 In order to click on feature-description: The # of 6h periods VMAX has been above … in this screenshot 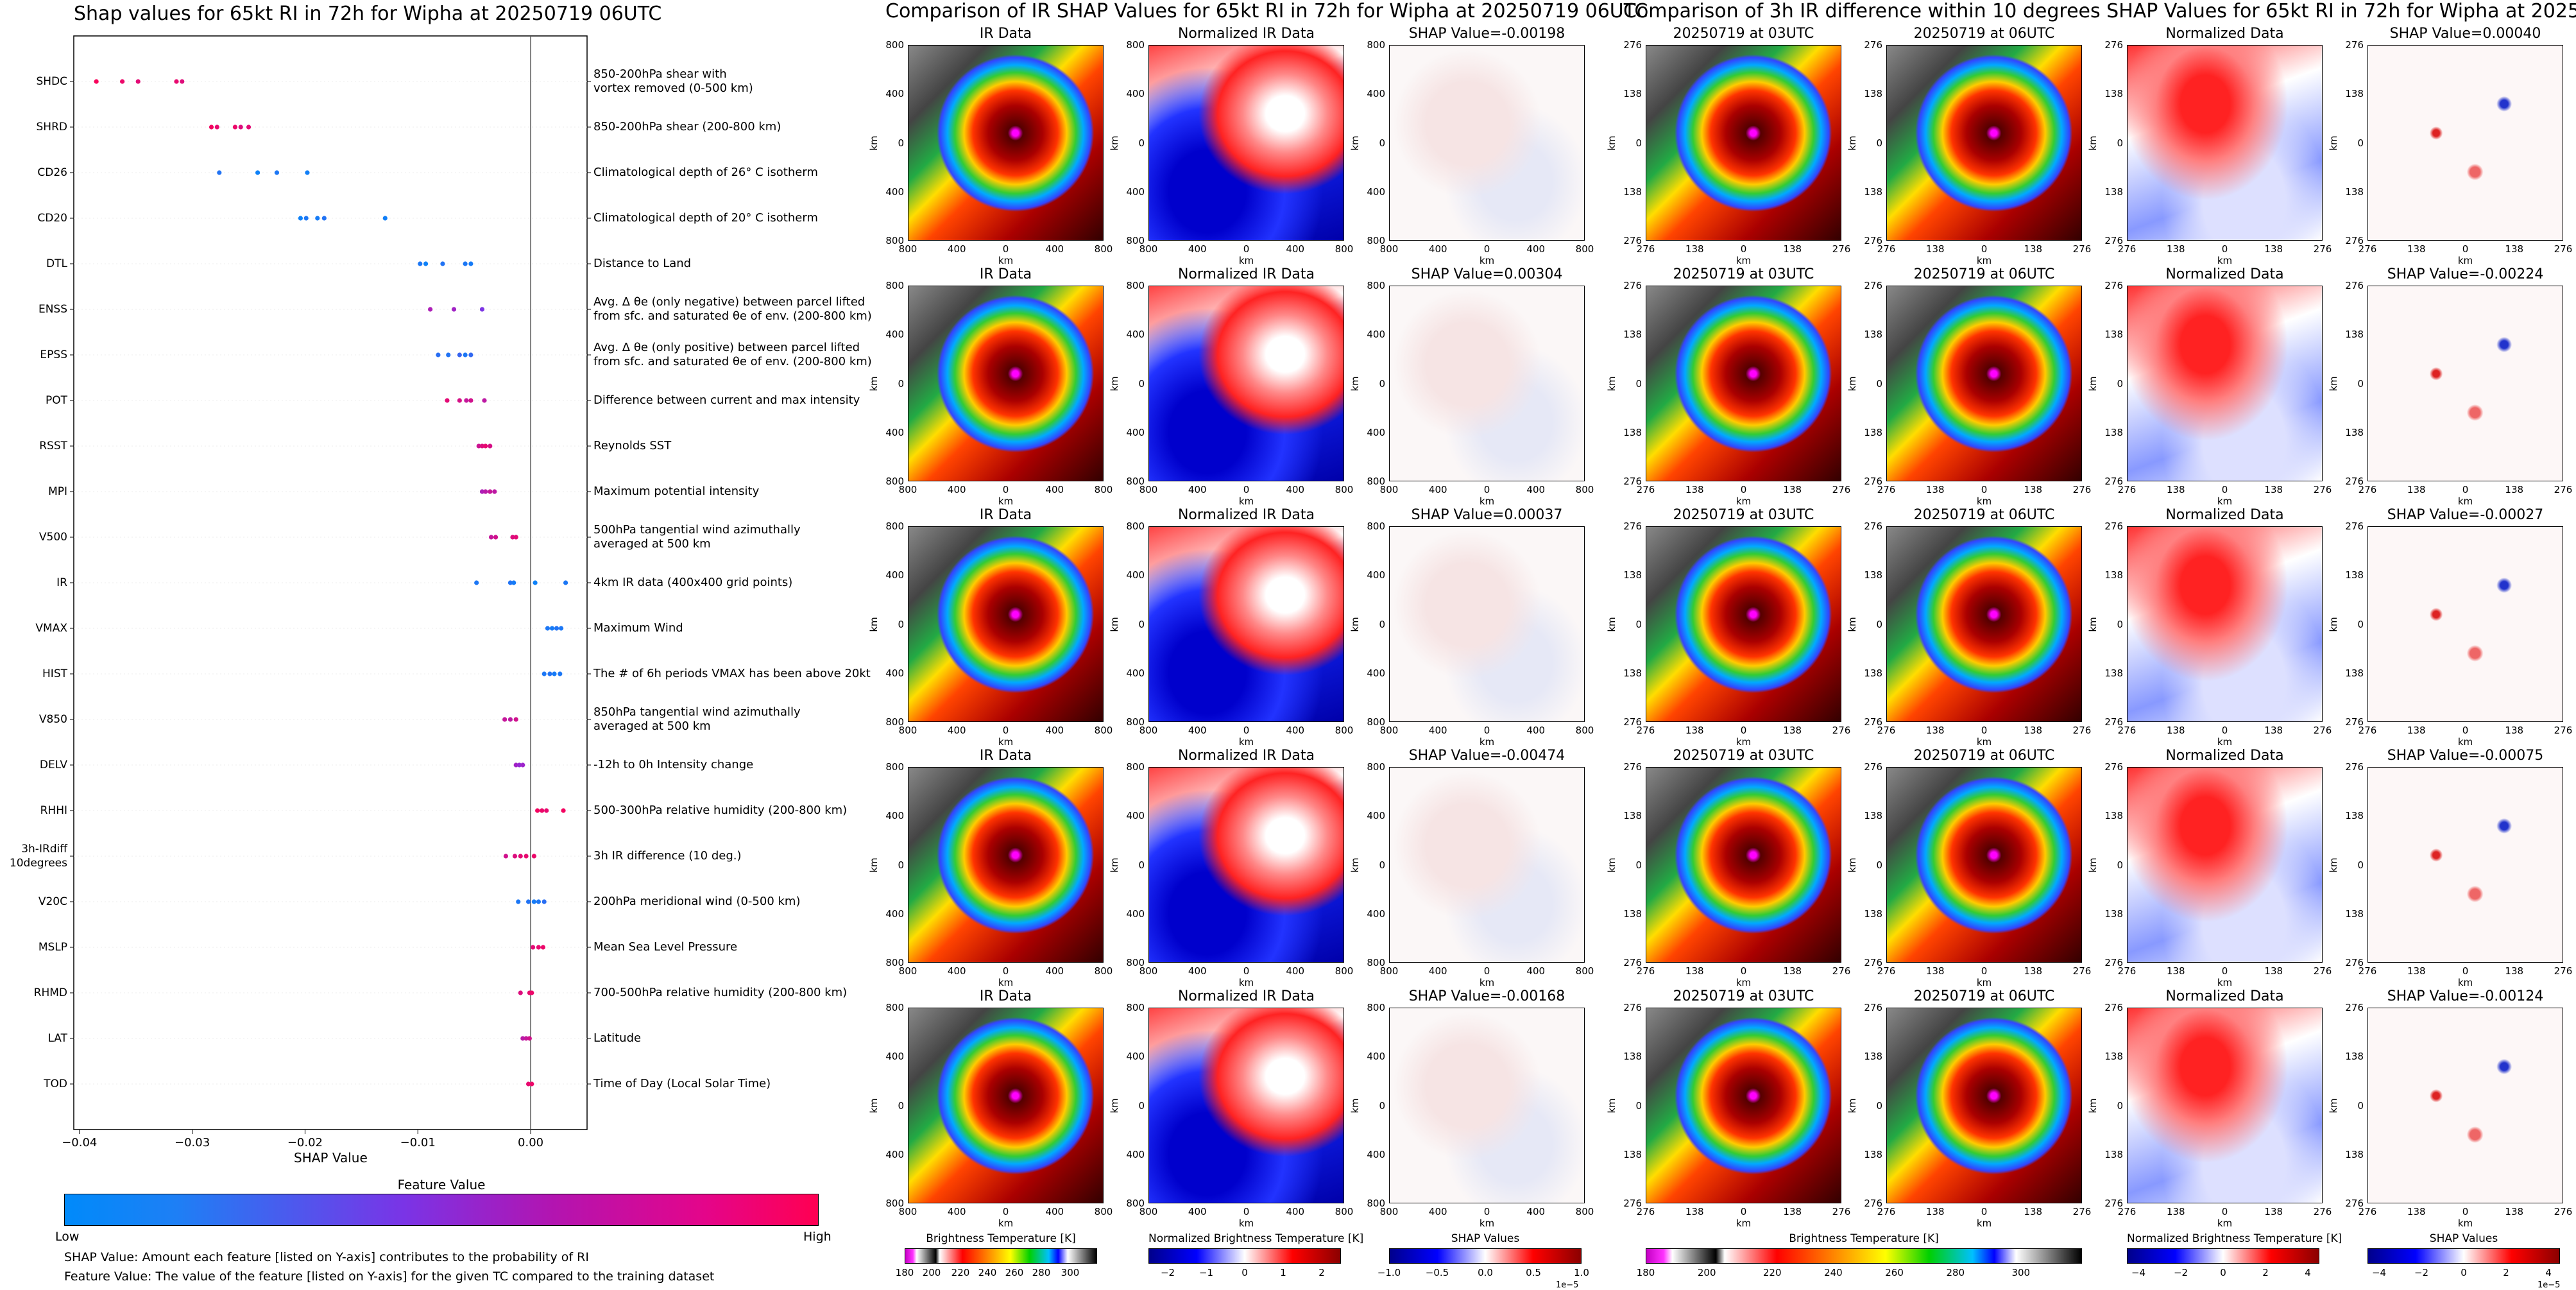, I will do `click(732, 673)`.